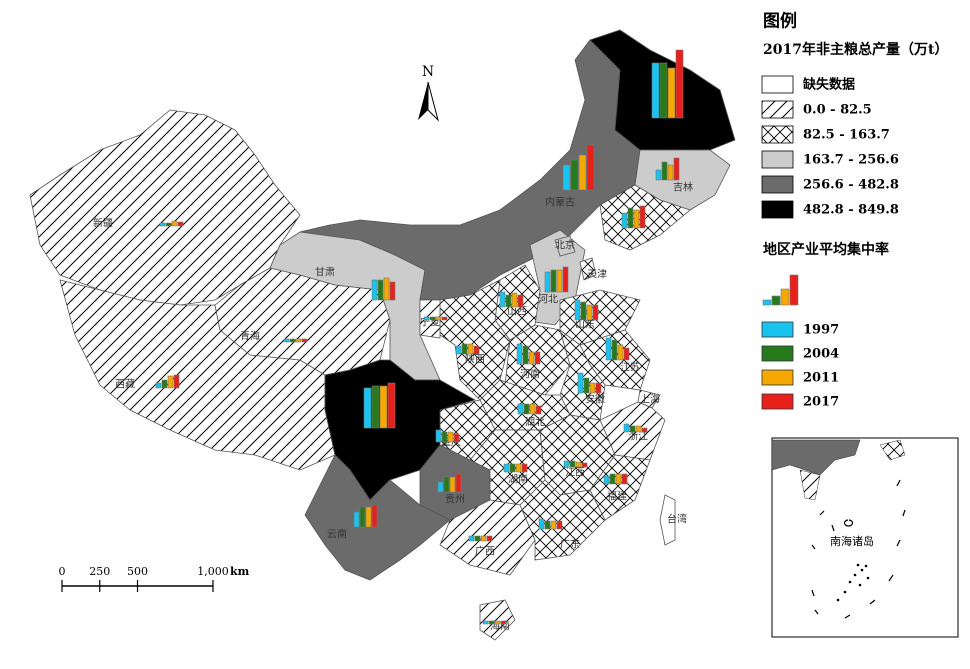 The width and height of the screenshot is (970, 669). What do you see at coordinates (475, 359) in the screenshot?
I see `province-label: 陕西` at bounding box center [475, 359].